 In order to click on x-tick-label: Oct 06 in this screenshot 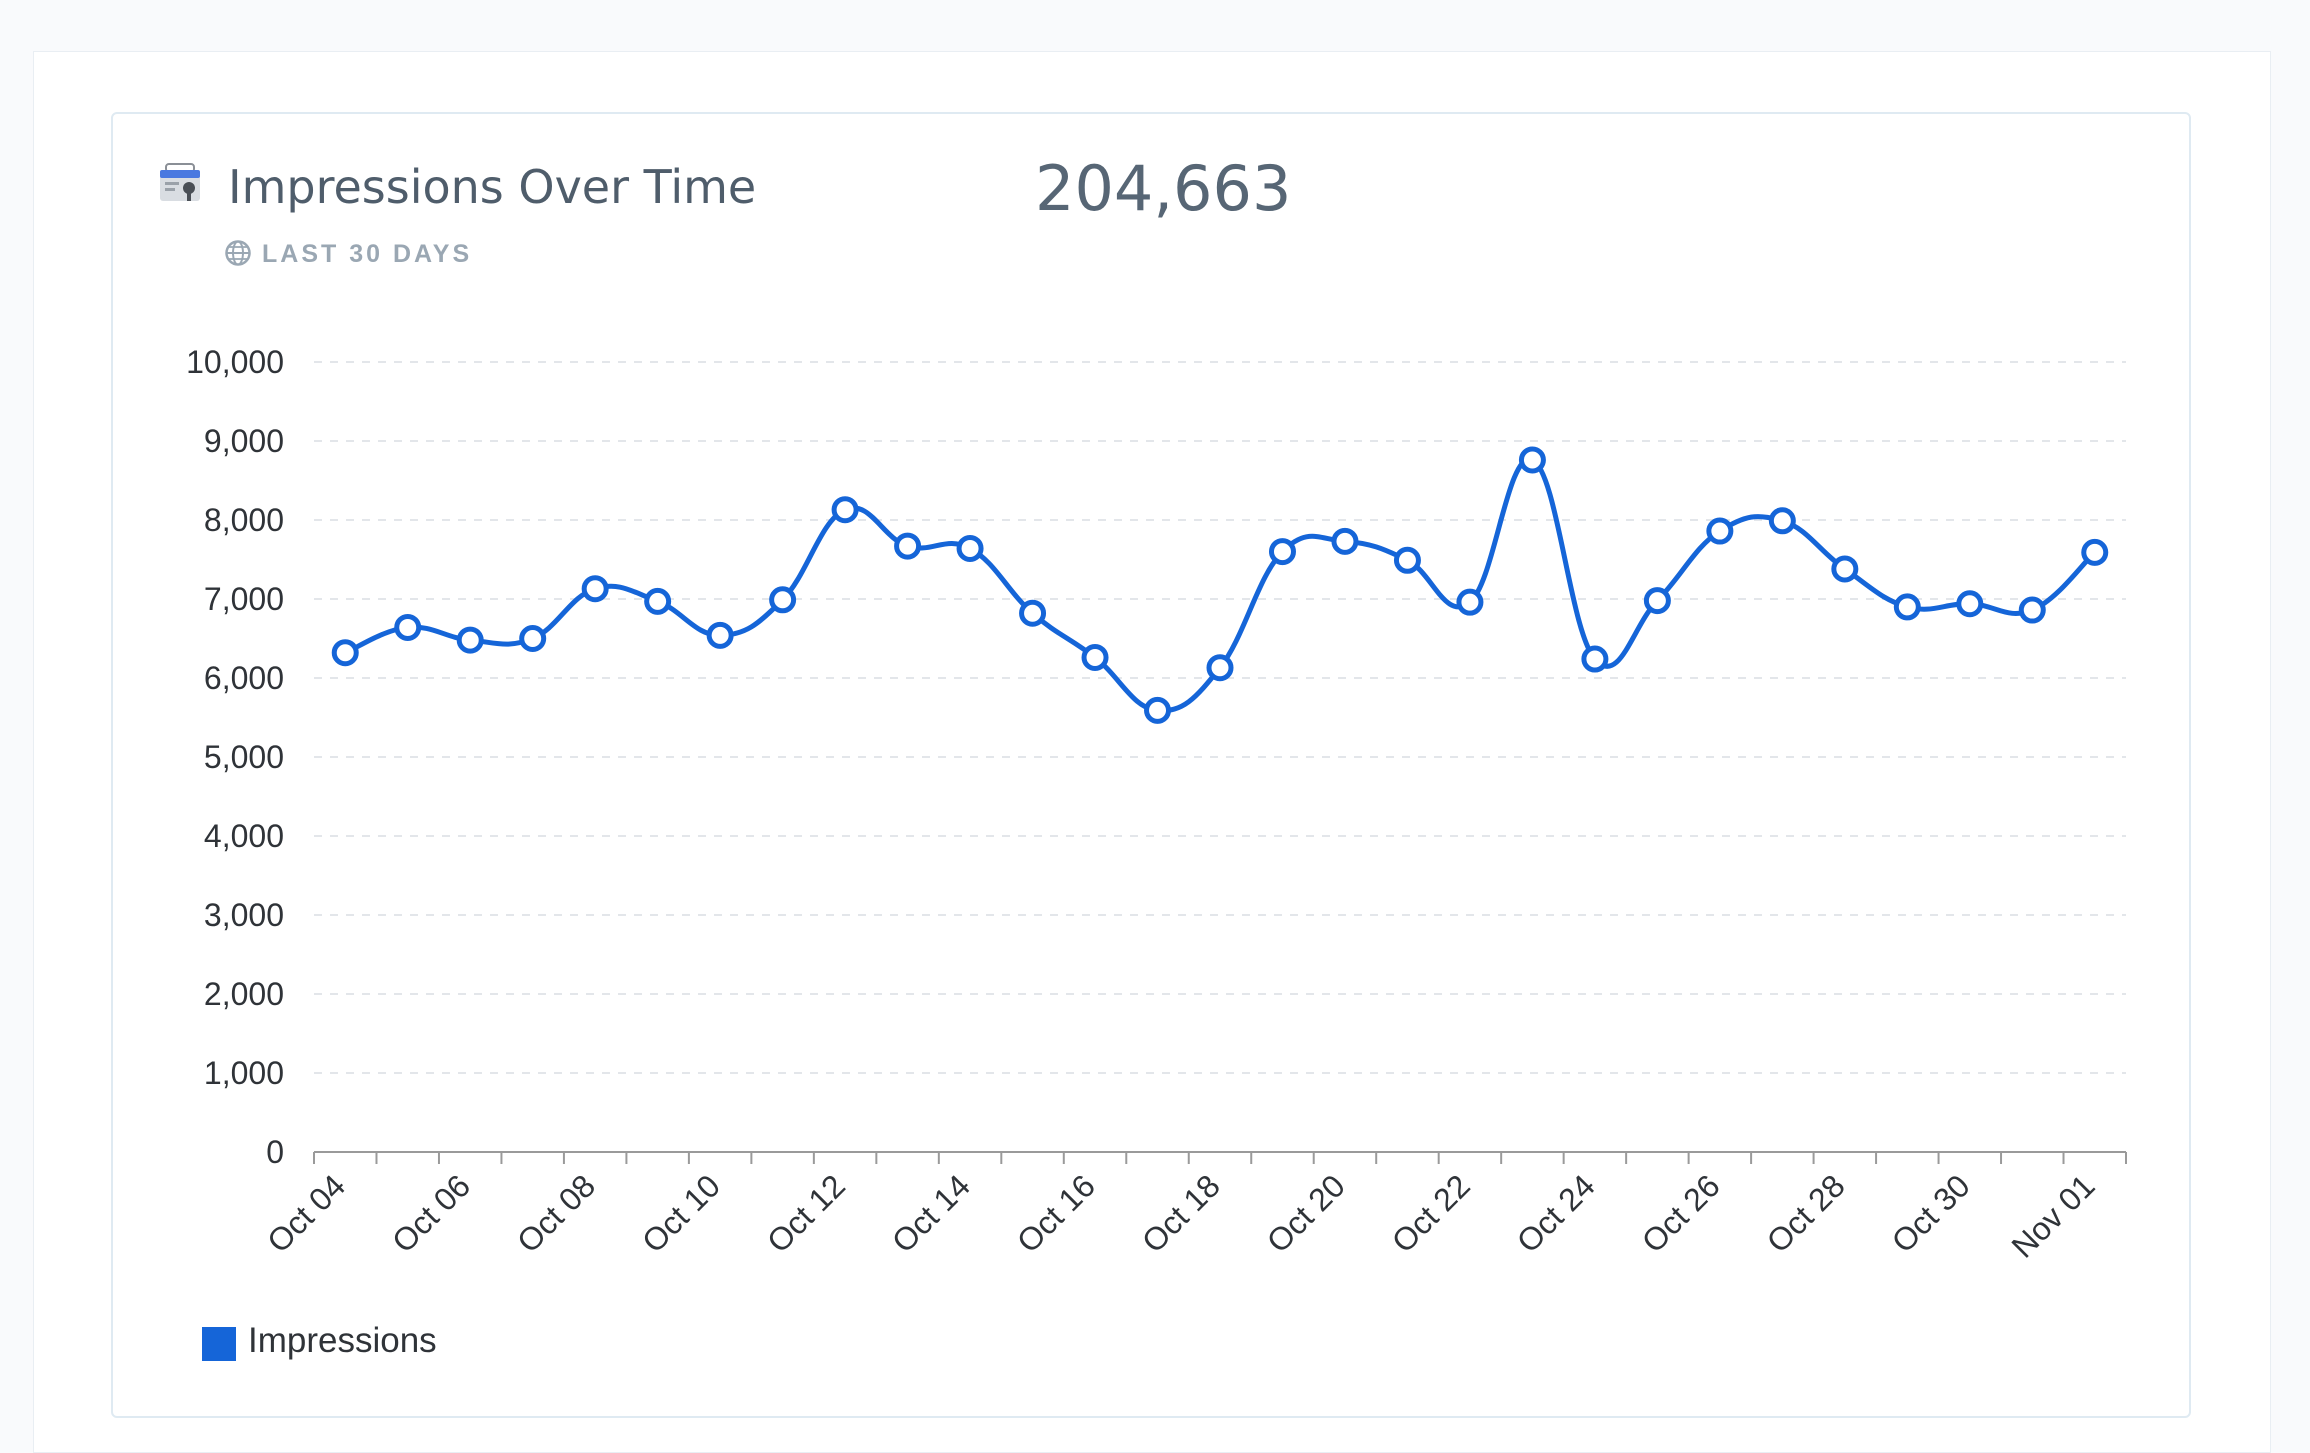, I will do `click(431, 1213)`.